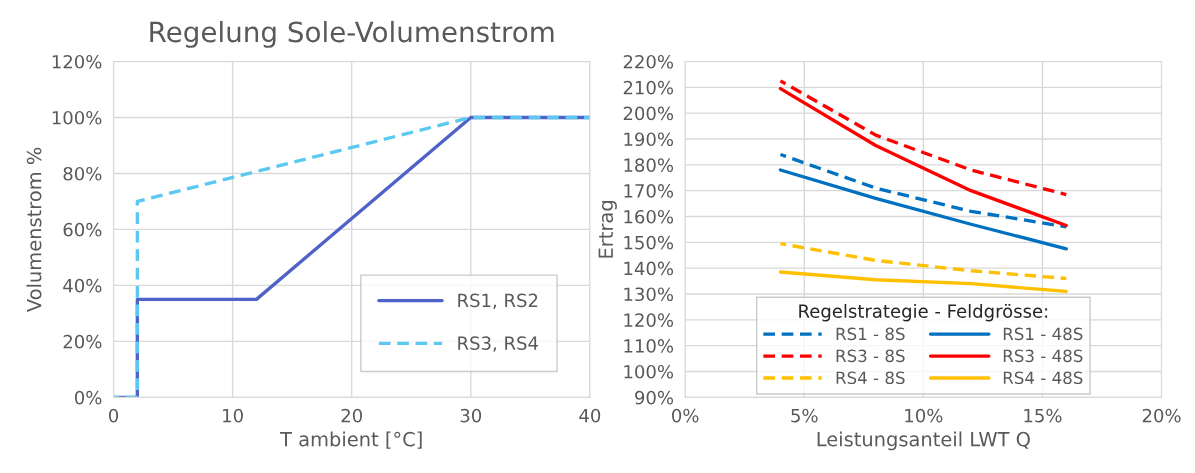 The height and width of the screenshot is (473, 1195). I want to click on legend-label: RS4 - 8S, so click(870, 378).